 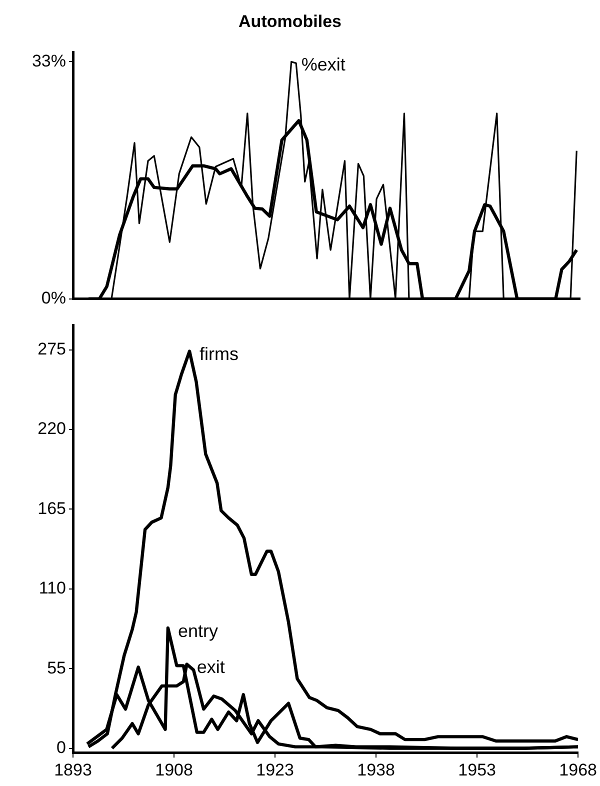 What do you see at coordinates (376, 770) in the screenshot?
I see `x-tick-label: 1938` at bounding box center [376, 770].